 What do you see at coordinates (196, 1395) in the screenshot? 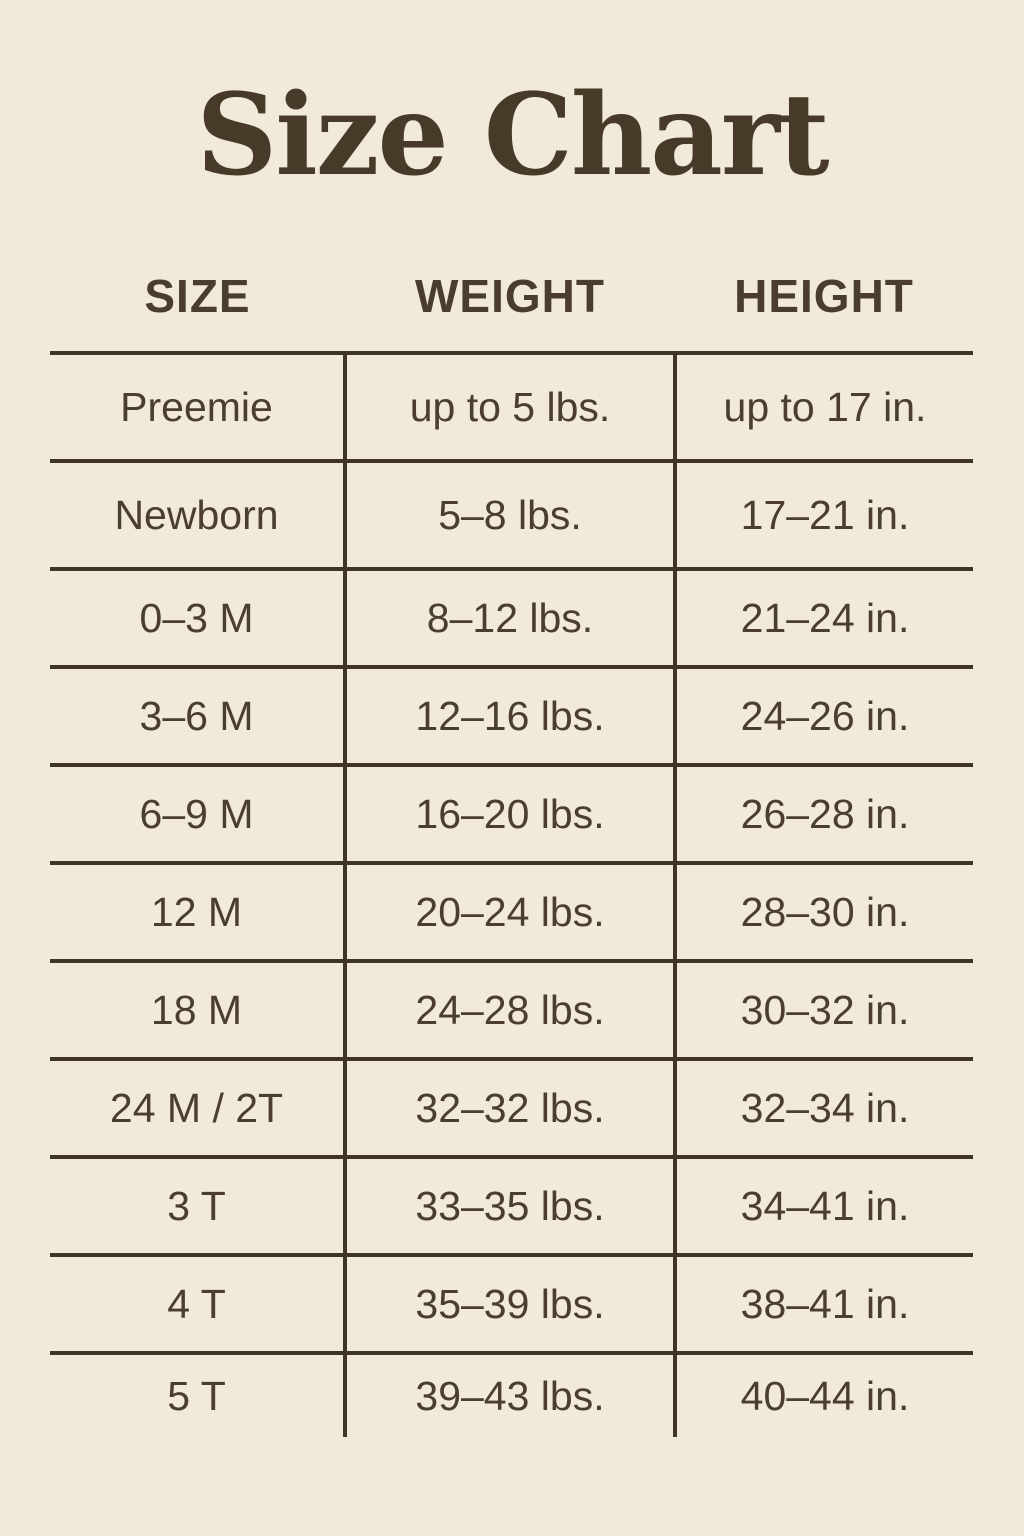
I see `table-cell: 5 T` at bounding box center [196, 1395].